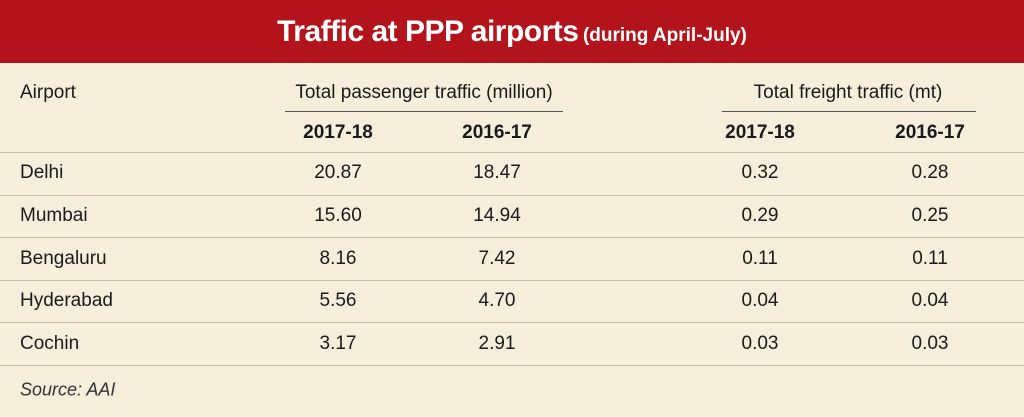 The width and height of the screenshot is (1024, 417). Describe the element at coordinates (930, 173) in the screenshot. I see `cell-value: 0.28` at that location.